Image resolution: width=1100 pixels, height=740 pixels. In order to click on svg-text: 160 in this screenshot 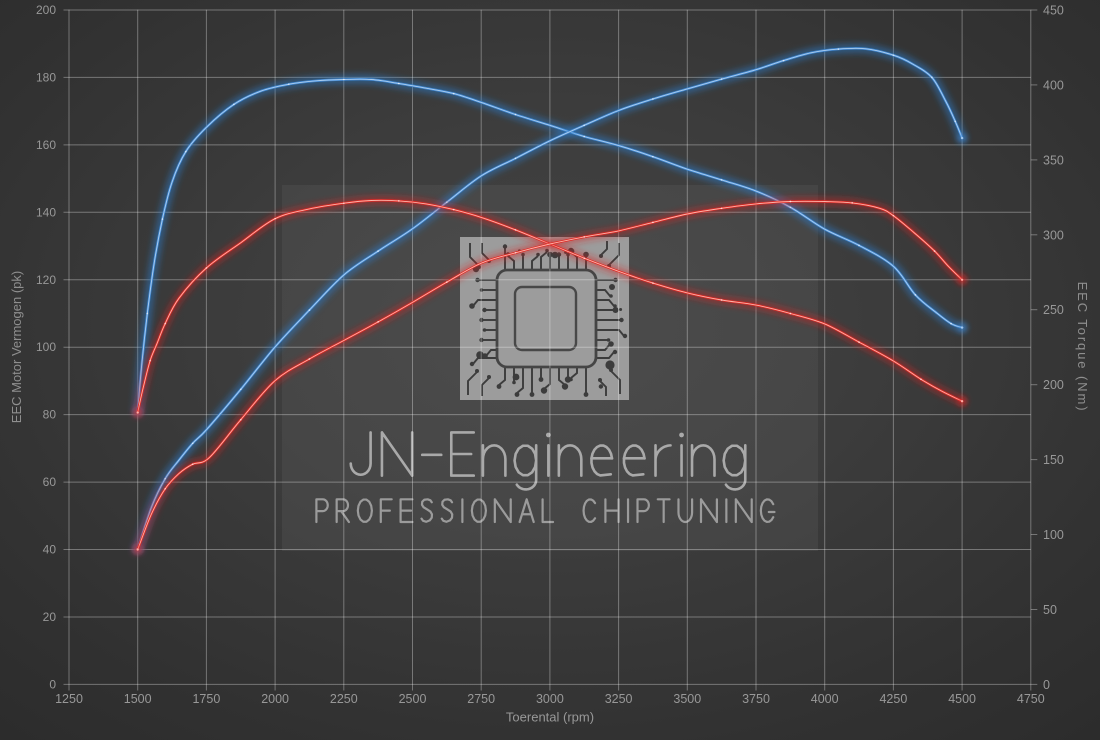, I will do `click(46, 145)`.